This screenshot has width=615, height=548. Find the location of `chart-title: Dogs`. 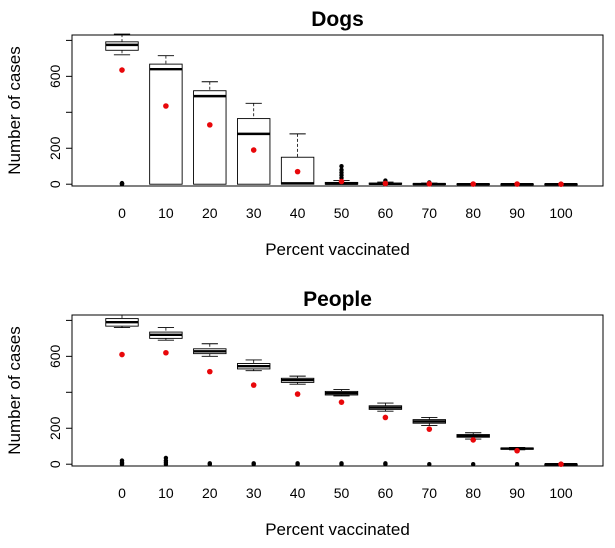

chart-title: Dogs is located at coordinates (337, 19).